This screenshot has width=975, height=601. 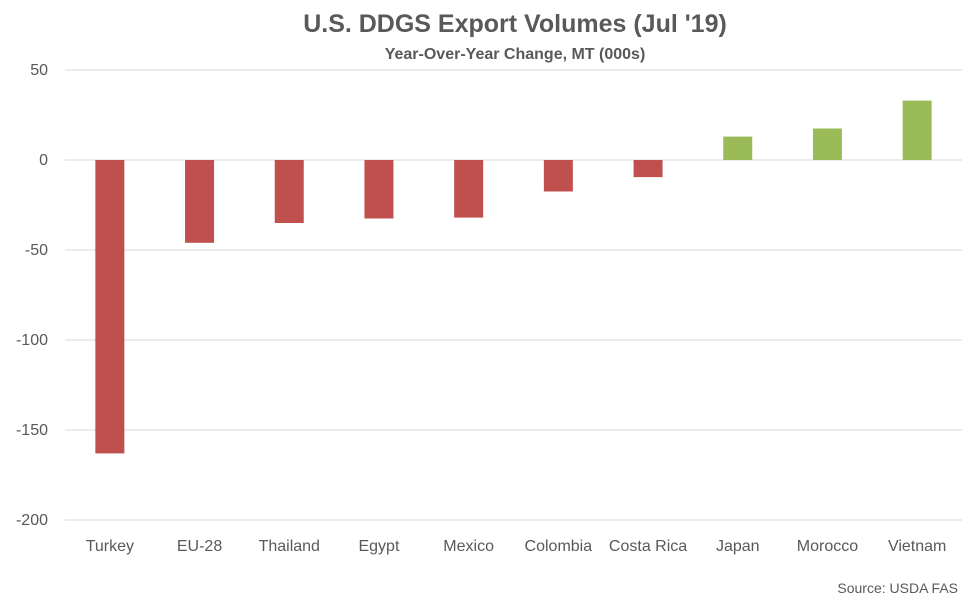 What do you see at coordinates (378, 546) in the screenshot?
I see `x-tick-label: Egypt` at bounding box center [378, 546].